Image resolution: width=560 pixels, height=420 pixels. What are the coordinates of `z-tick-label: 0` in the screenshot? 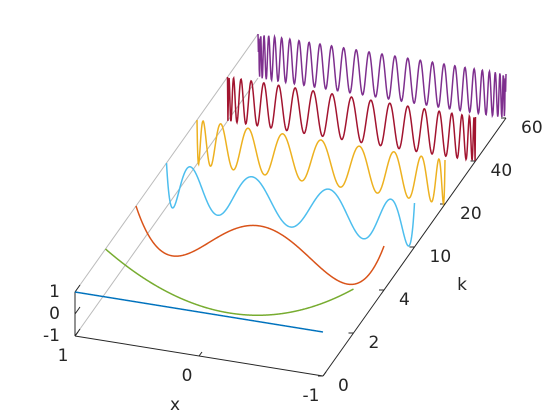 It's located at (54, 314).